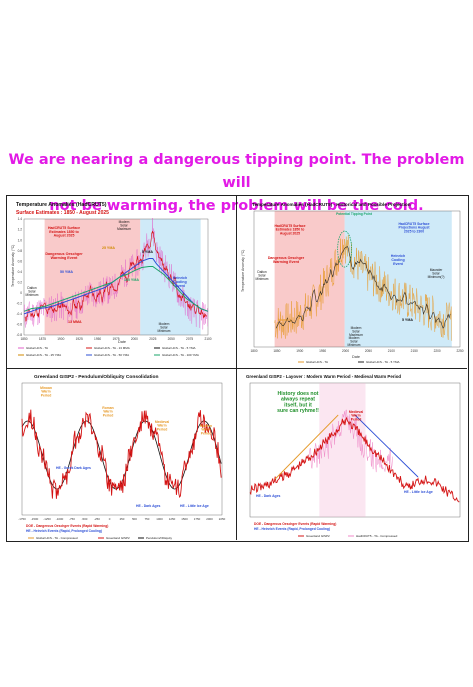  I want to click on p3-xtick: -250, so click(97, 519).